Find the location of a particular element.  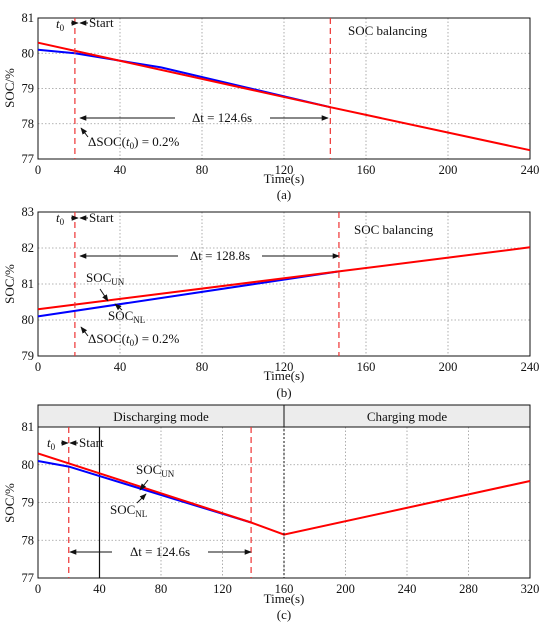

panel-b-series-red is located at coordinates (284, 278).